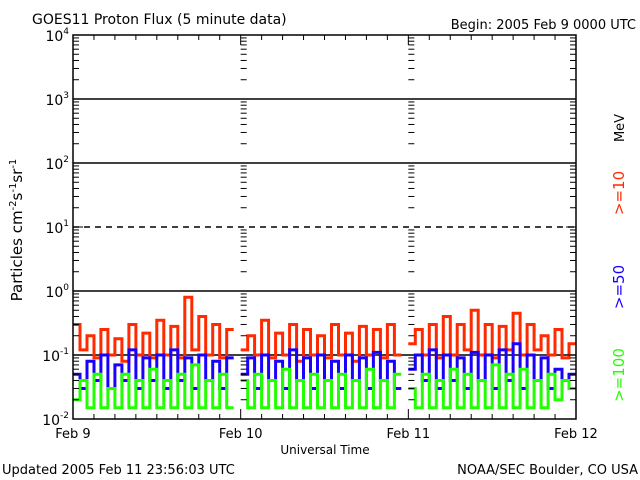  I want to click on x-tick-label: Feb 9, so click(72, 434).